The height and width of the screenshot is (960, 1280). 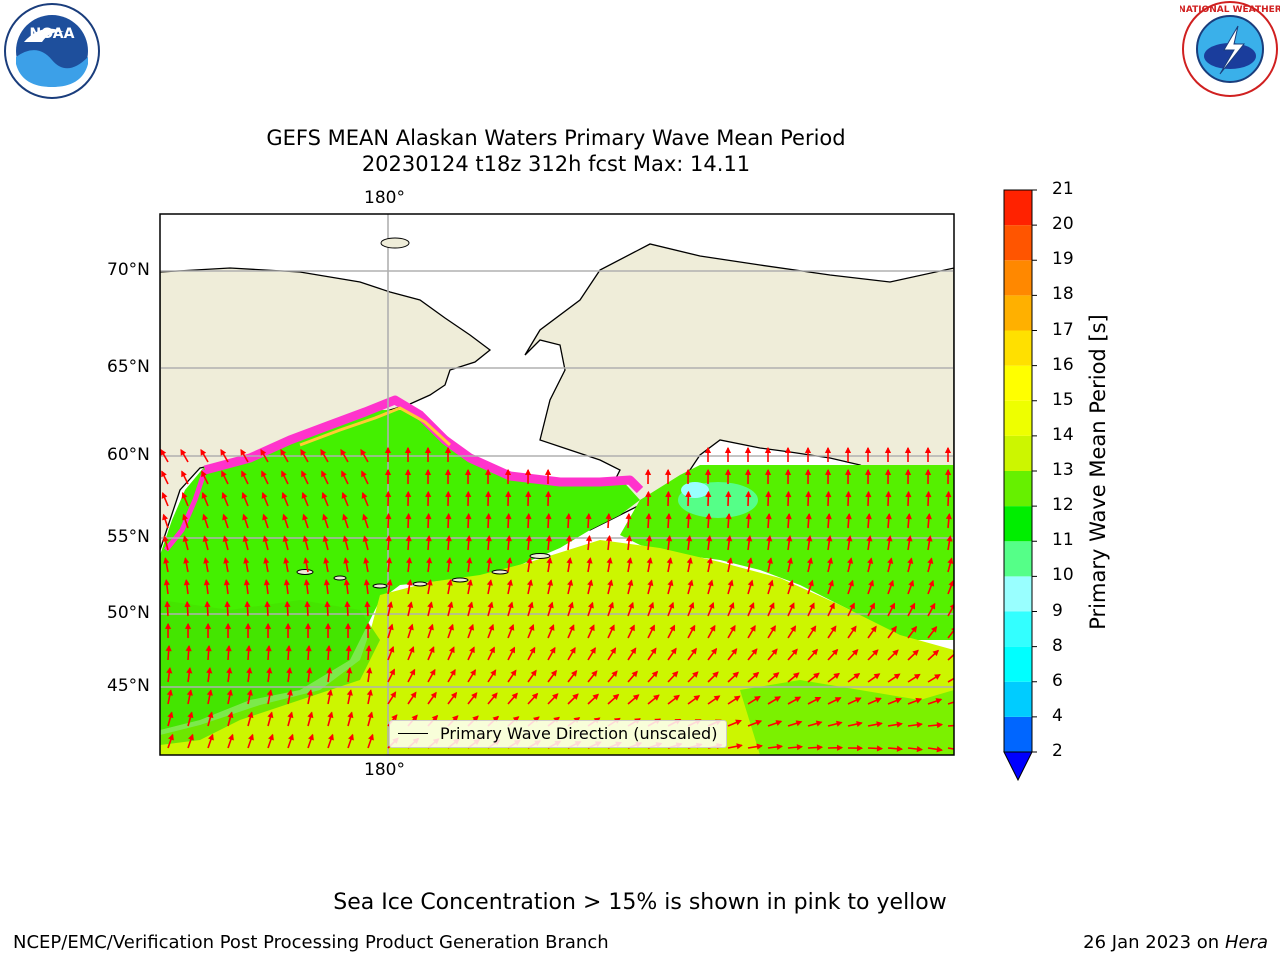 What do you see at coordinates (384, 198) in the screenshot?
I see `lon-label-top: 180°` at bounding box center [384, 198].